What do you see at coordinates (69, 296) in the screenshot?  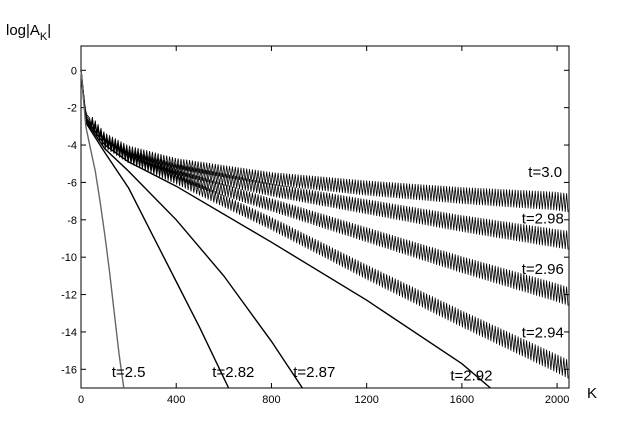 I see `y-tick-label: -12` at bounding box center [69, 296].